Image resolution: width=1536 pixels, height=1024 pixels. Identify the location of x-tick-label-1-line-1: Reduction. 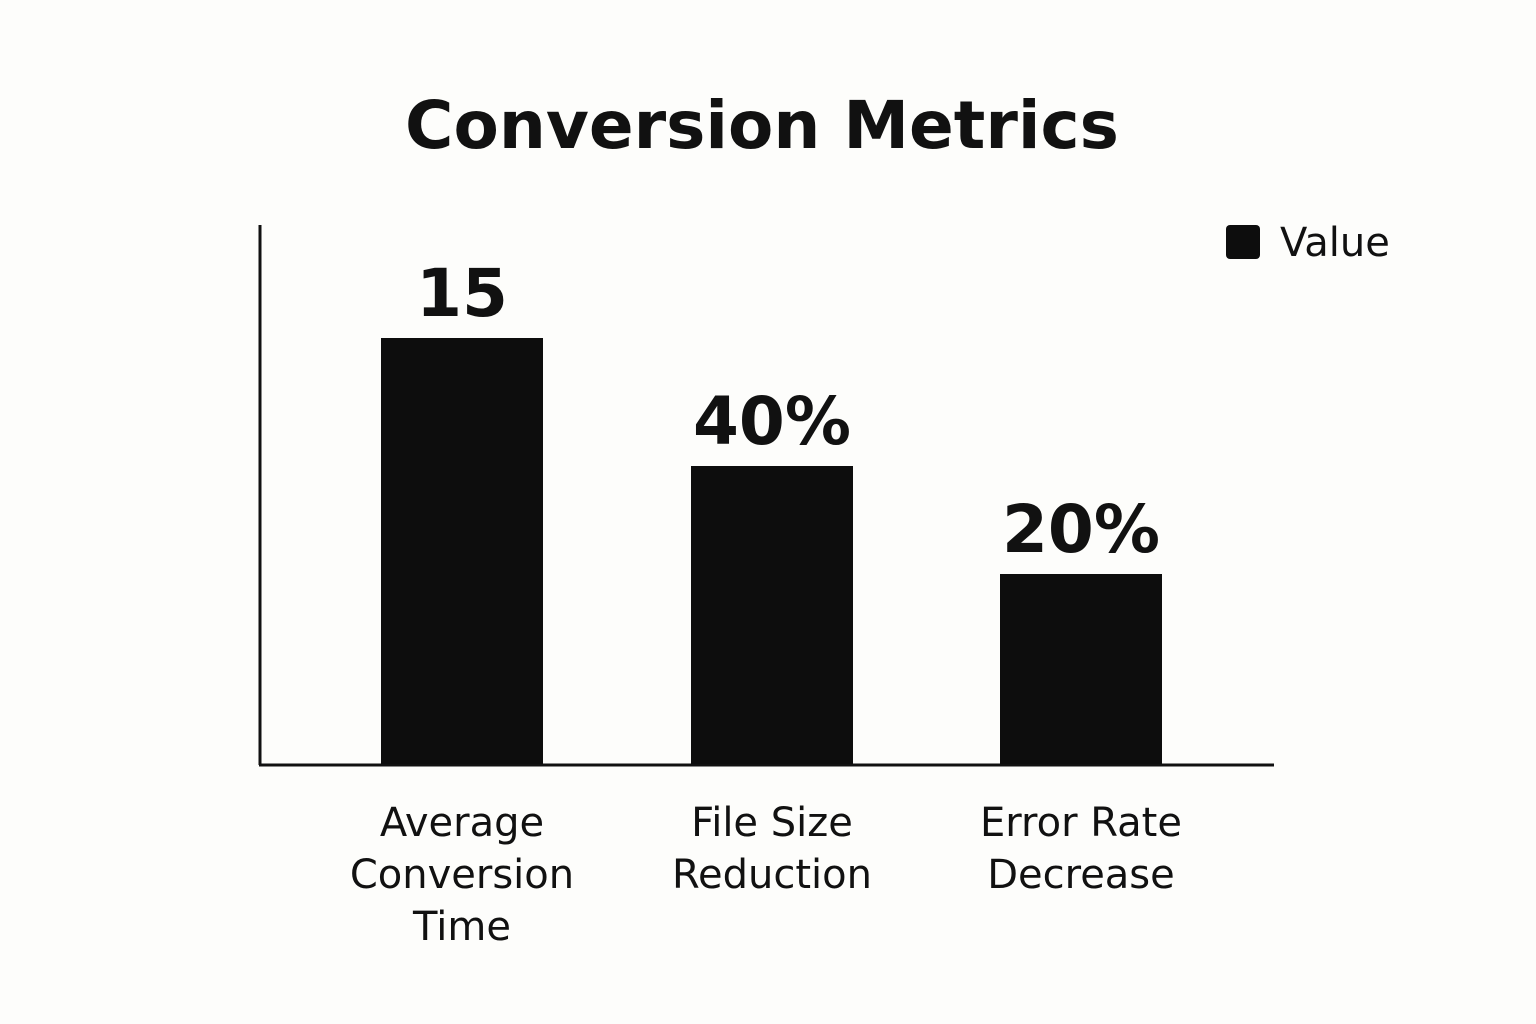
(772, 875).